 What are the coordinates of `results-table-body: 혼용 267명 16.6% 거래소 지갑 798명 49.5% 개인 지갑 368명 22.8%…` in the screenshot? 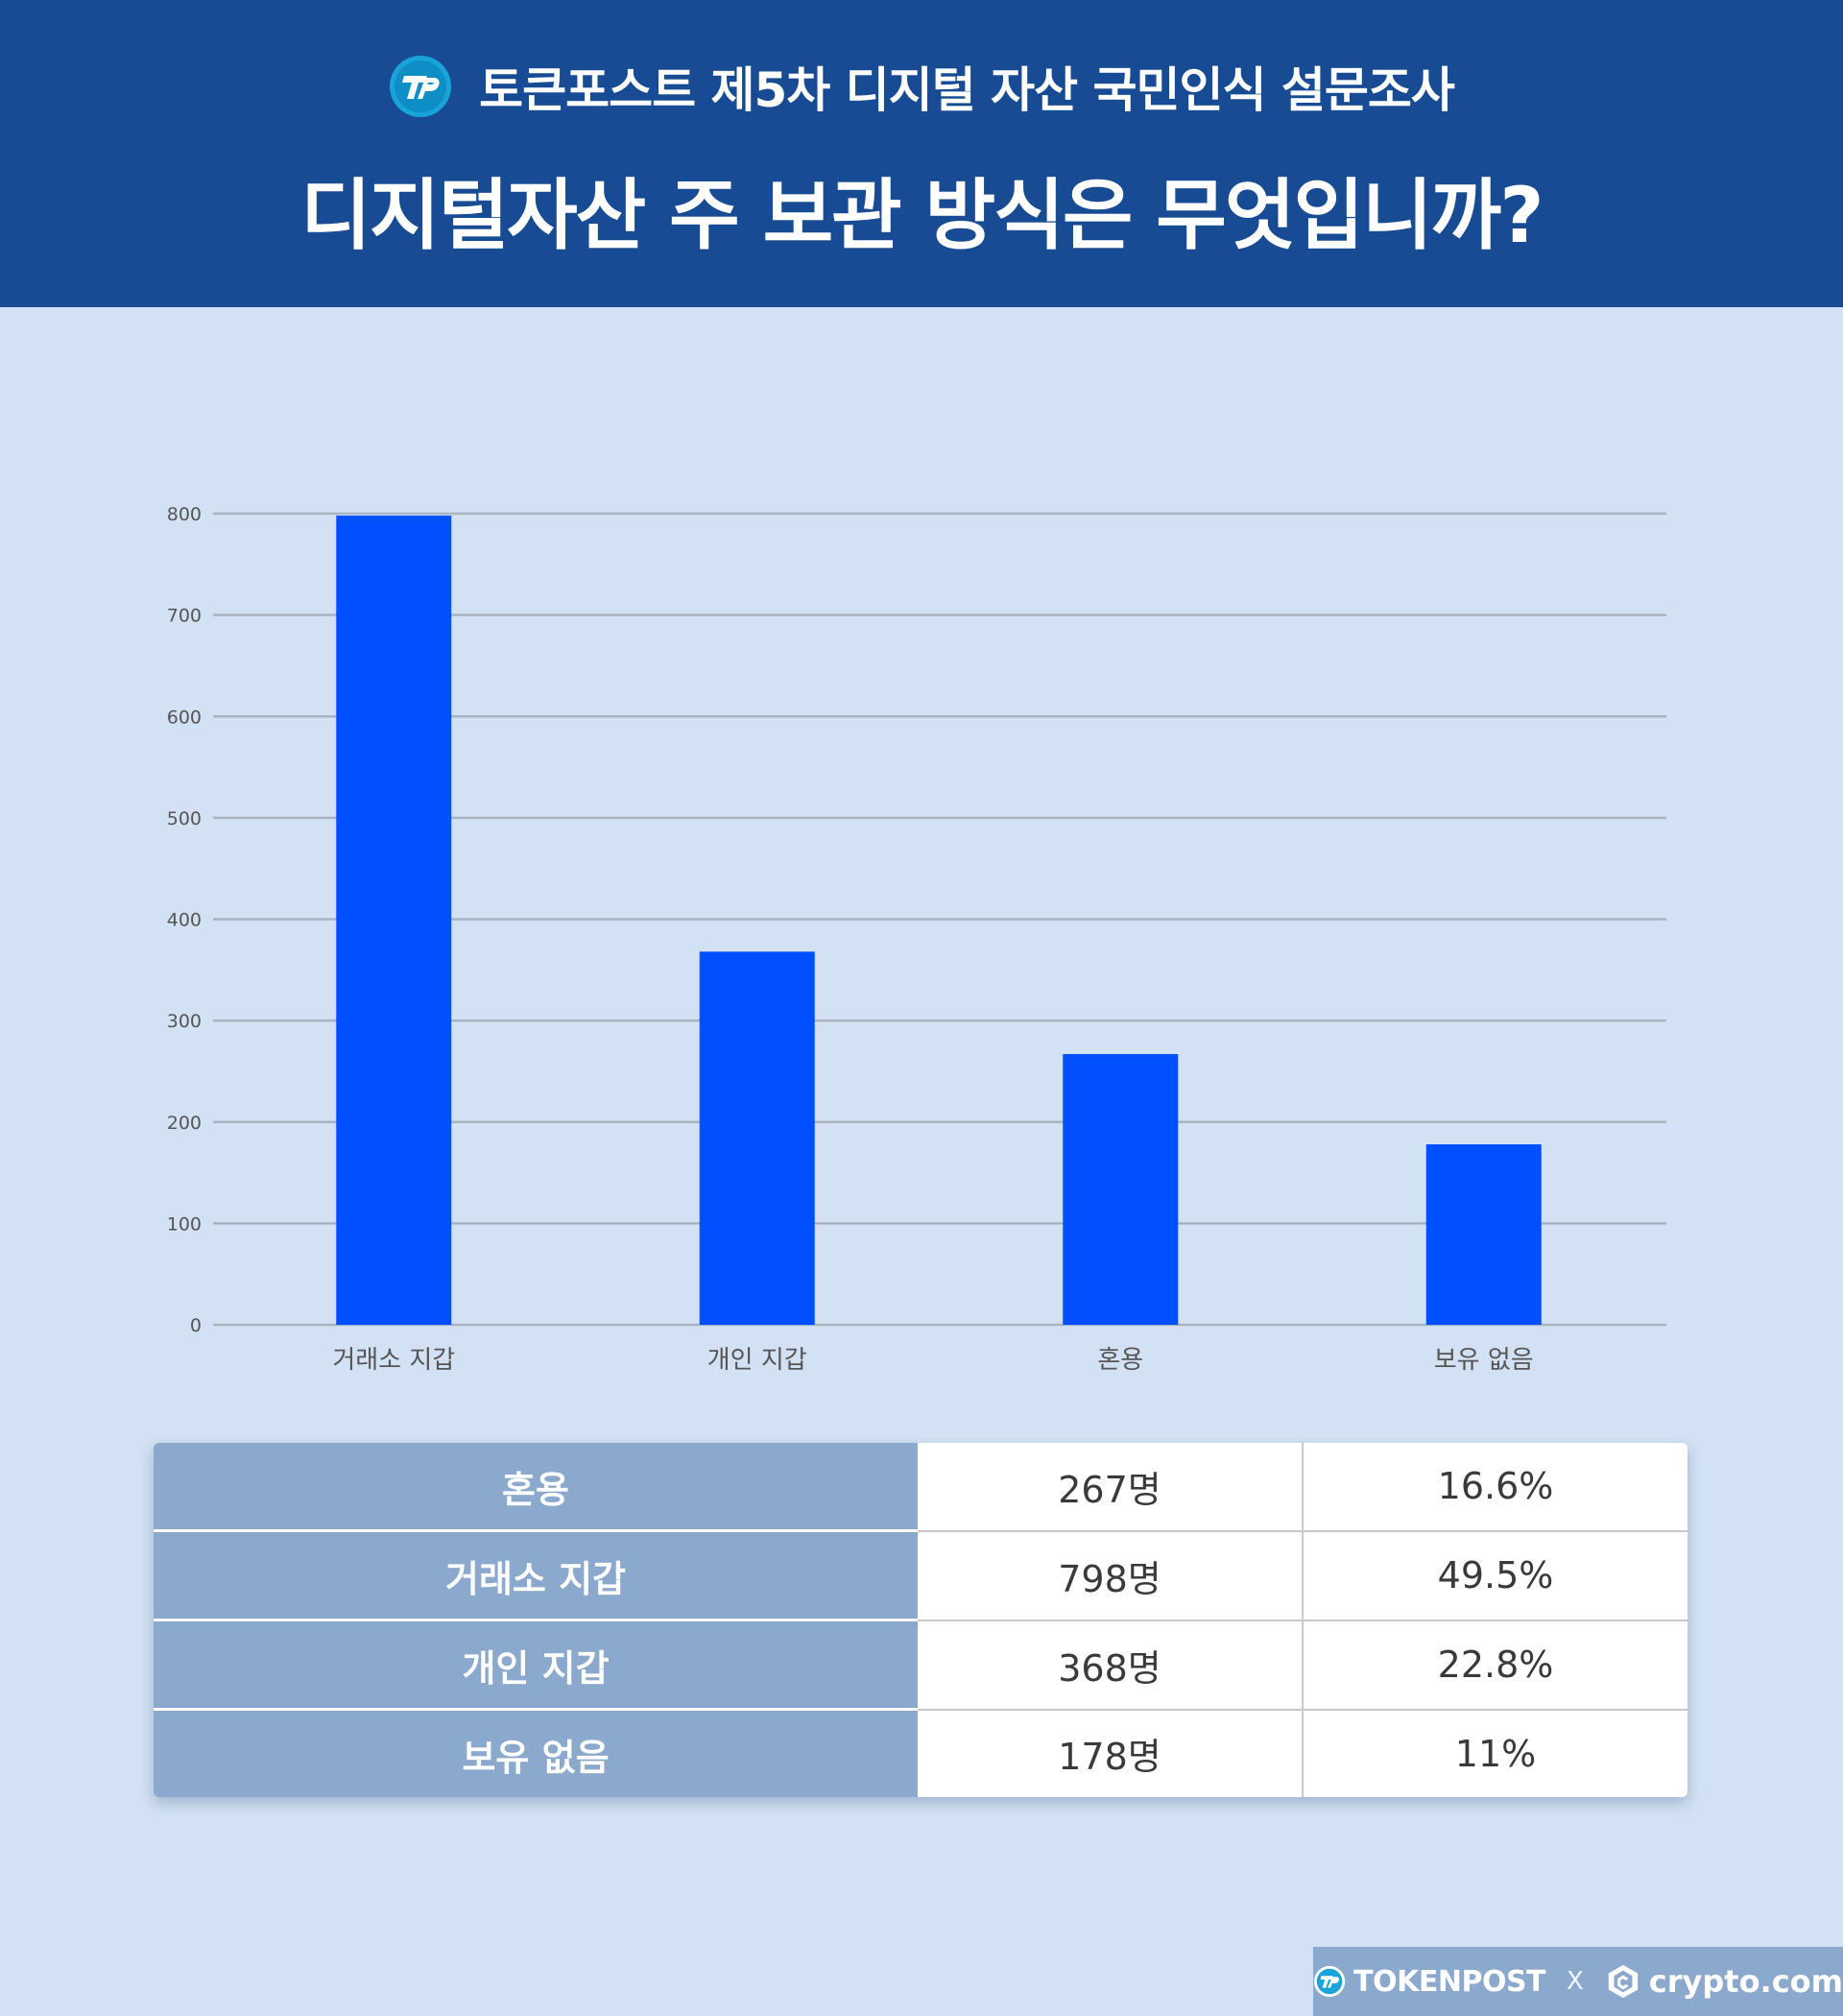 It's located at (920, 1620).